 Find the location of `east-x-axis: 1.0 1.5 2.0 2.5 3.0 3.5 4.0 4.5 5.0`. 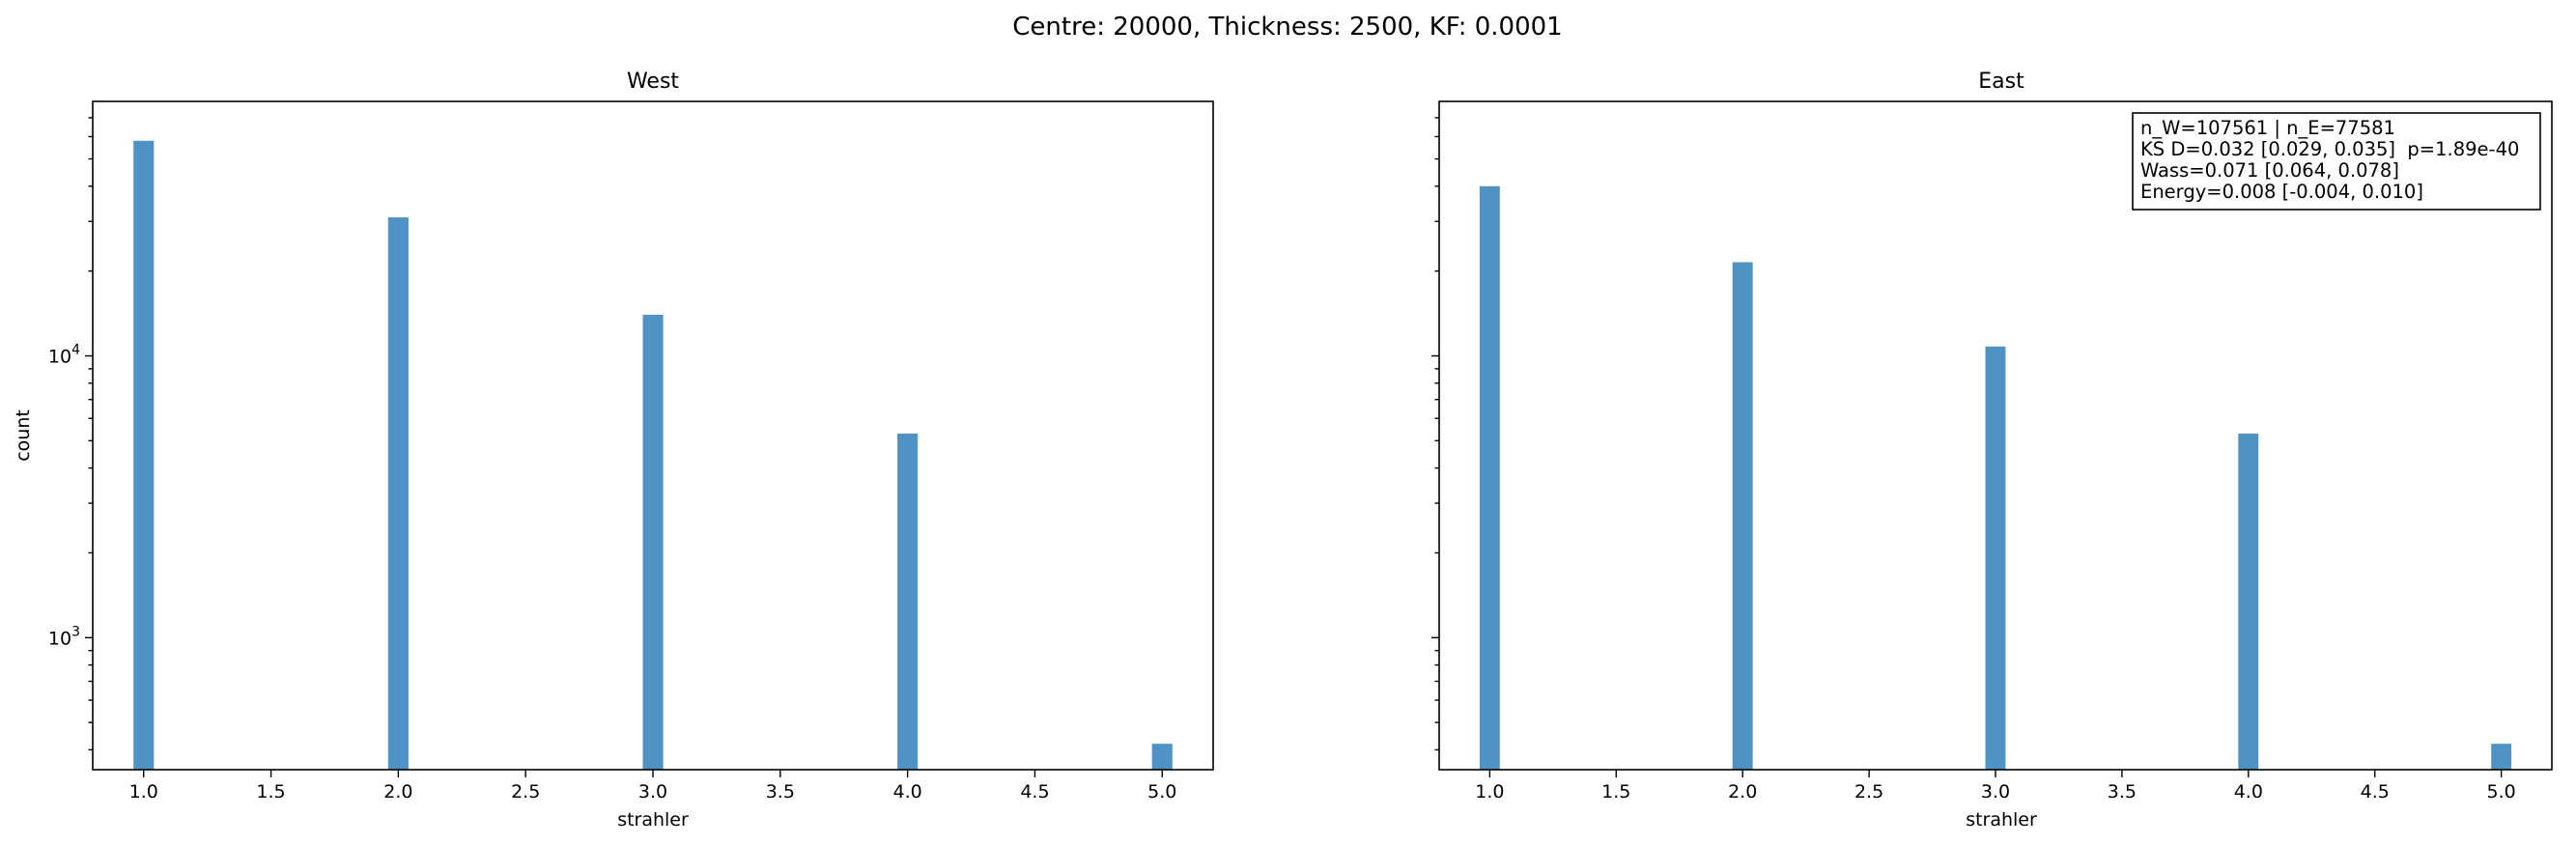

east-x-axis: 1.0 1.5 2.0 2.5 3.0 3.5 4.0 4.5 5.0 is located at coordinates (1995, 786).